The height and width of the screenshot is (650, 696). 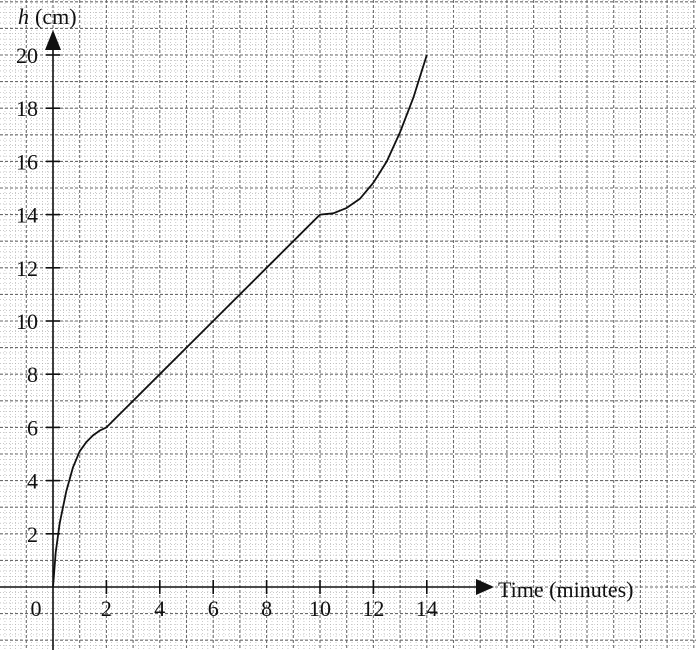 I want to click on x-tick-label: 14, so click(x=427, y=608).